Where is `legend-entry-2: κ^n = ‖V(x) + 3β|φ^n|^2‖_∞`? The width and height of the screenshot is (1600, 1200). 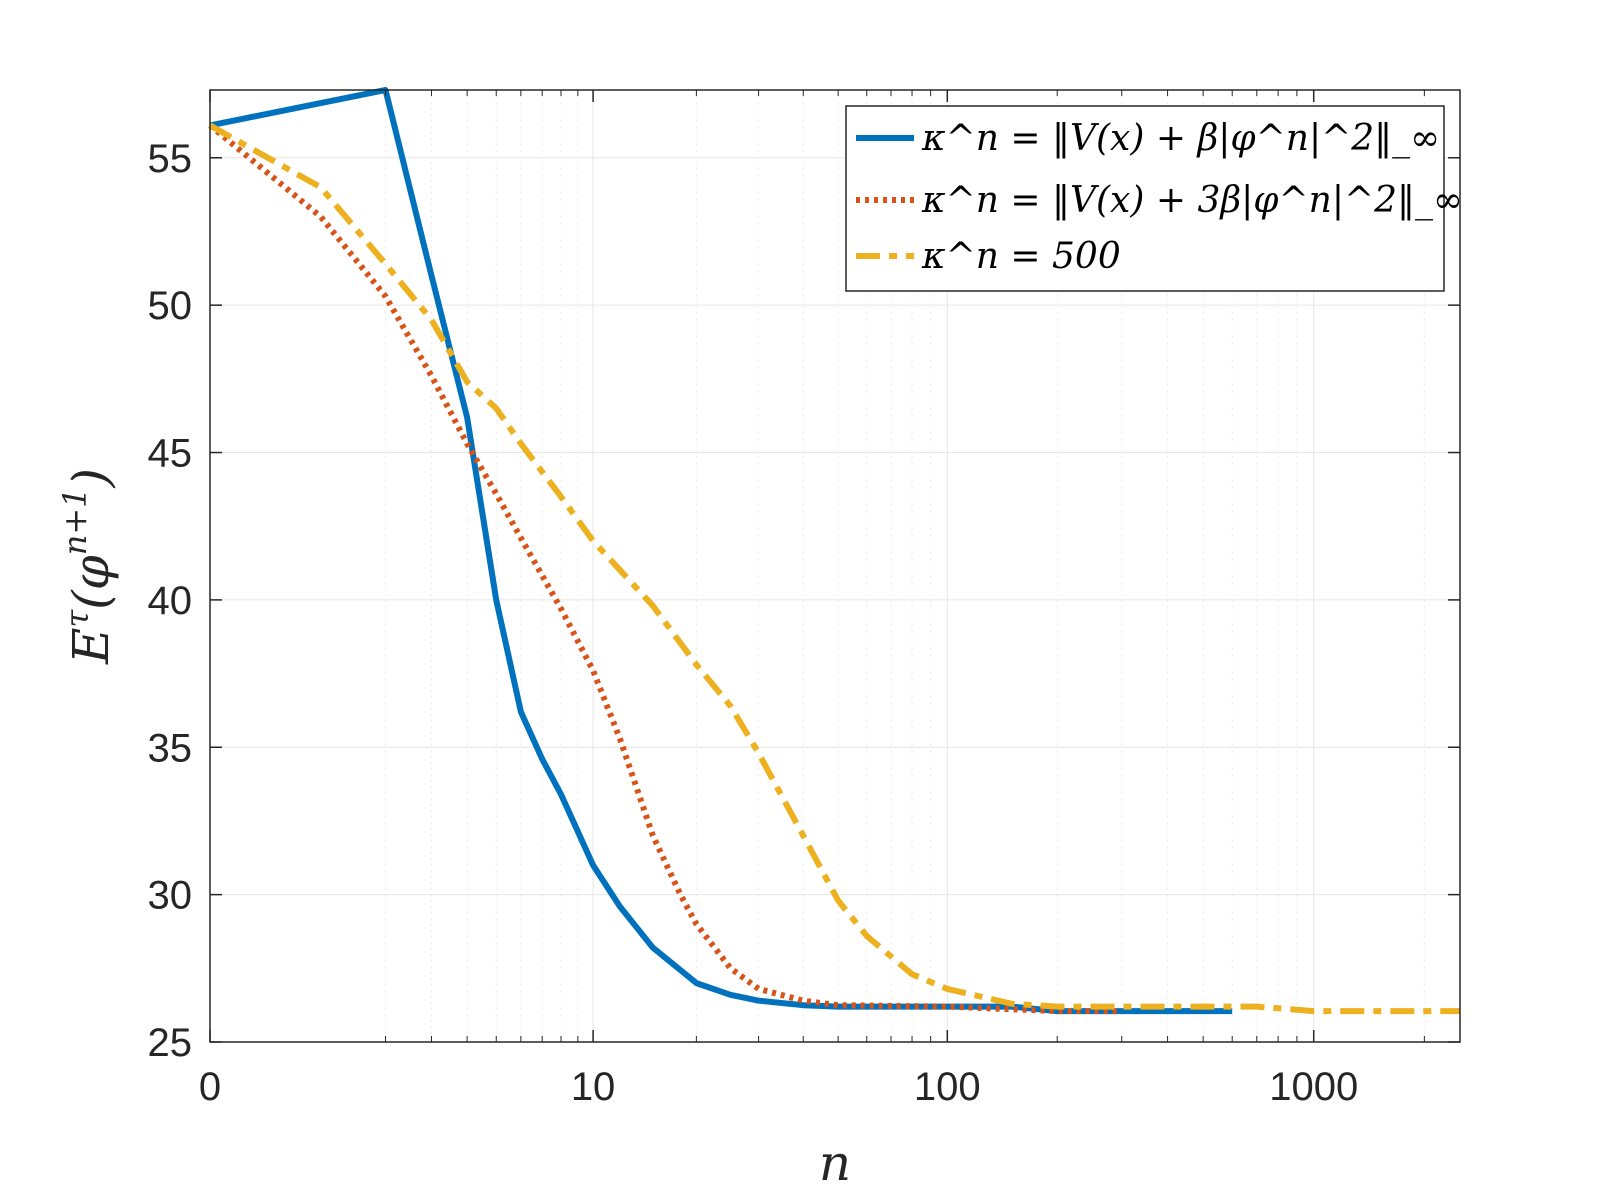 legend-entry-2: κ^n = ‖V(x) + 3β|φ^n|^2‖_∞ is located at coordinates (1192, 200).